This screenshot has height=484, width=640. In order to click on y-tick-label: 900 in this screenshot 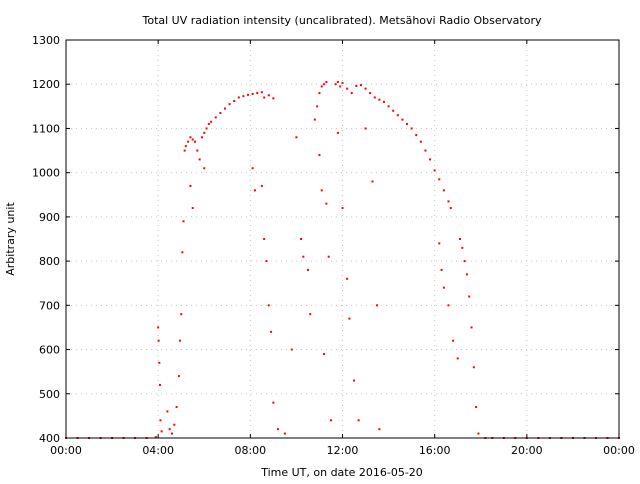, I will do `click(49, 217)`.